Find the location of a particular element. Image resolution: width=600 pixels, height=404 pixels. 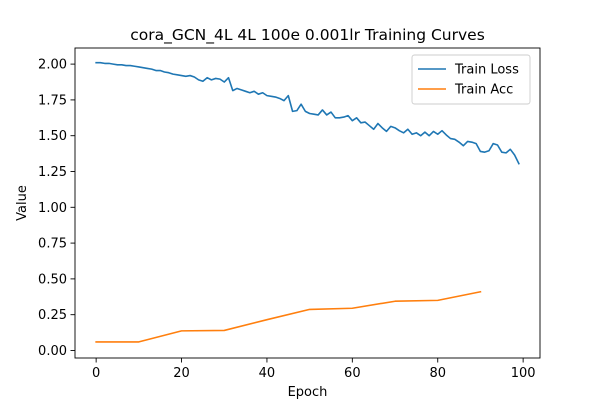

y-tick-label: 1.00 is located at coordinates (52, 208).